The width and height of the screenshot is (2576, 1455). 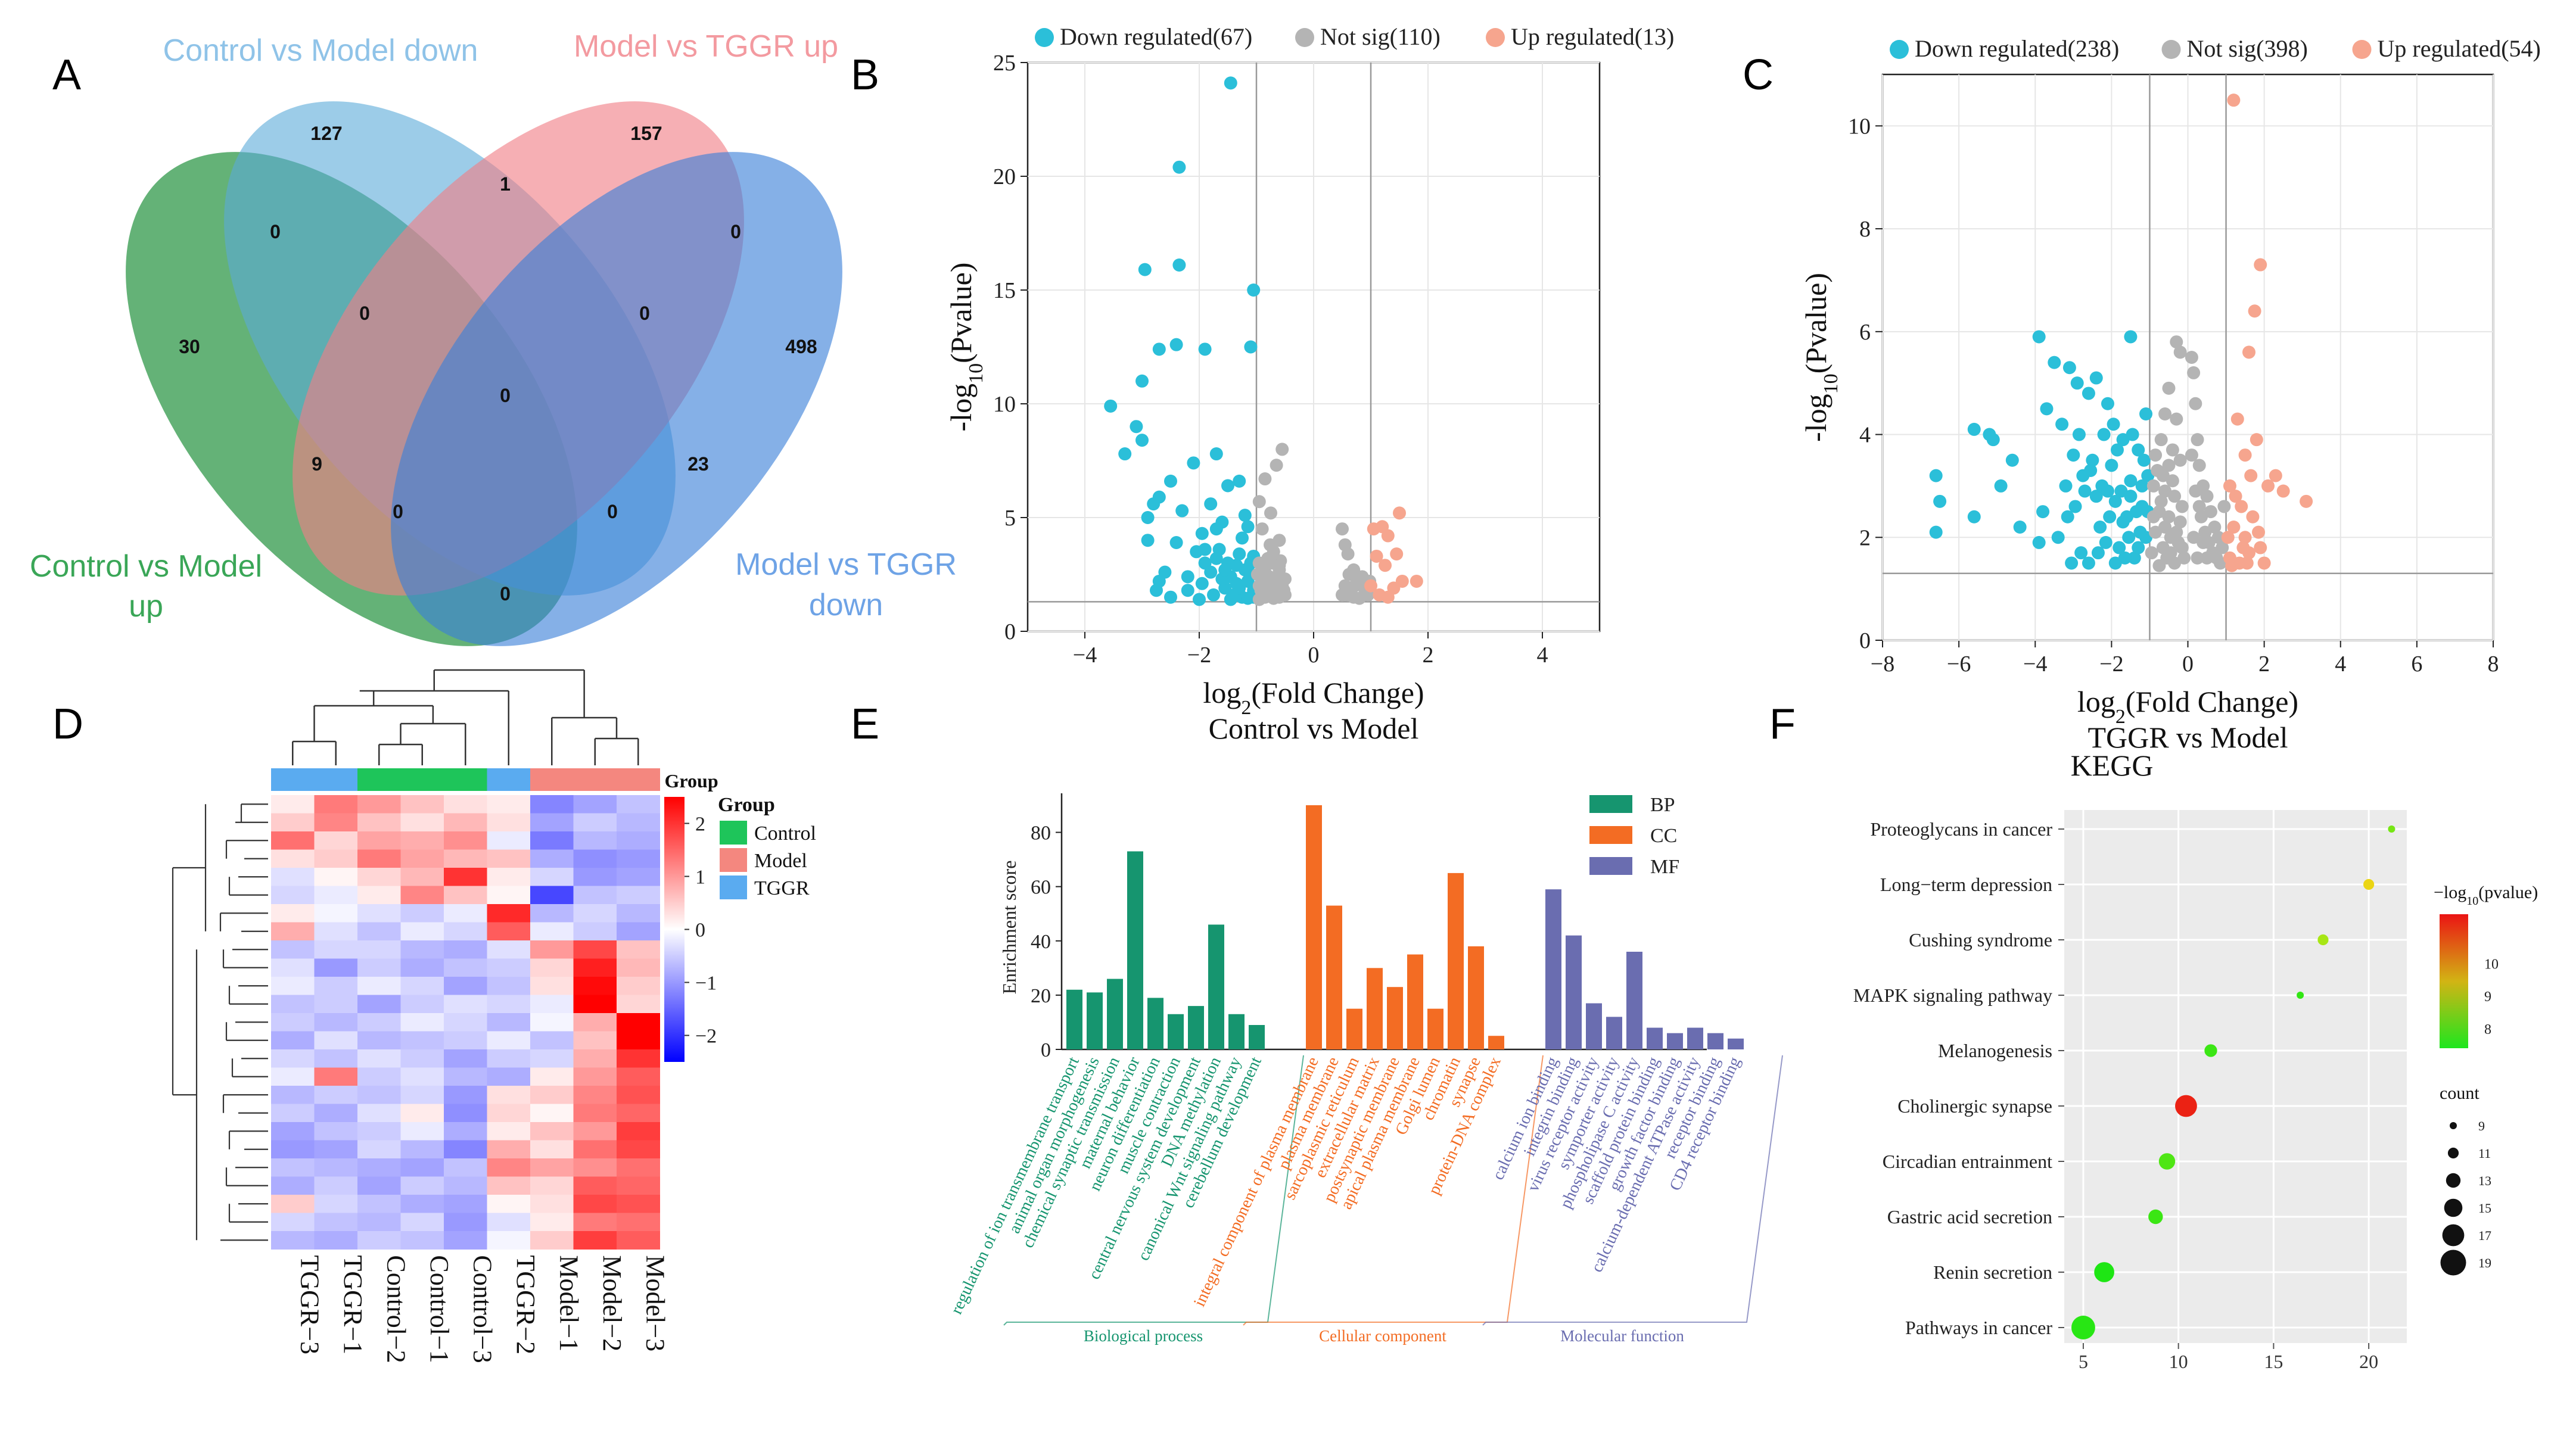 What do you see at coordinates (1095, 1020) in the screenshot?
I see `bar-animal-organ-morphogenesis` at bounding box center [1095, 1020].